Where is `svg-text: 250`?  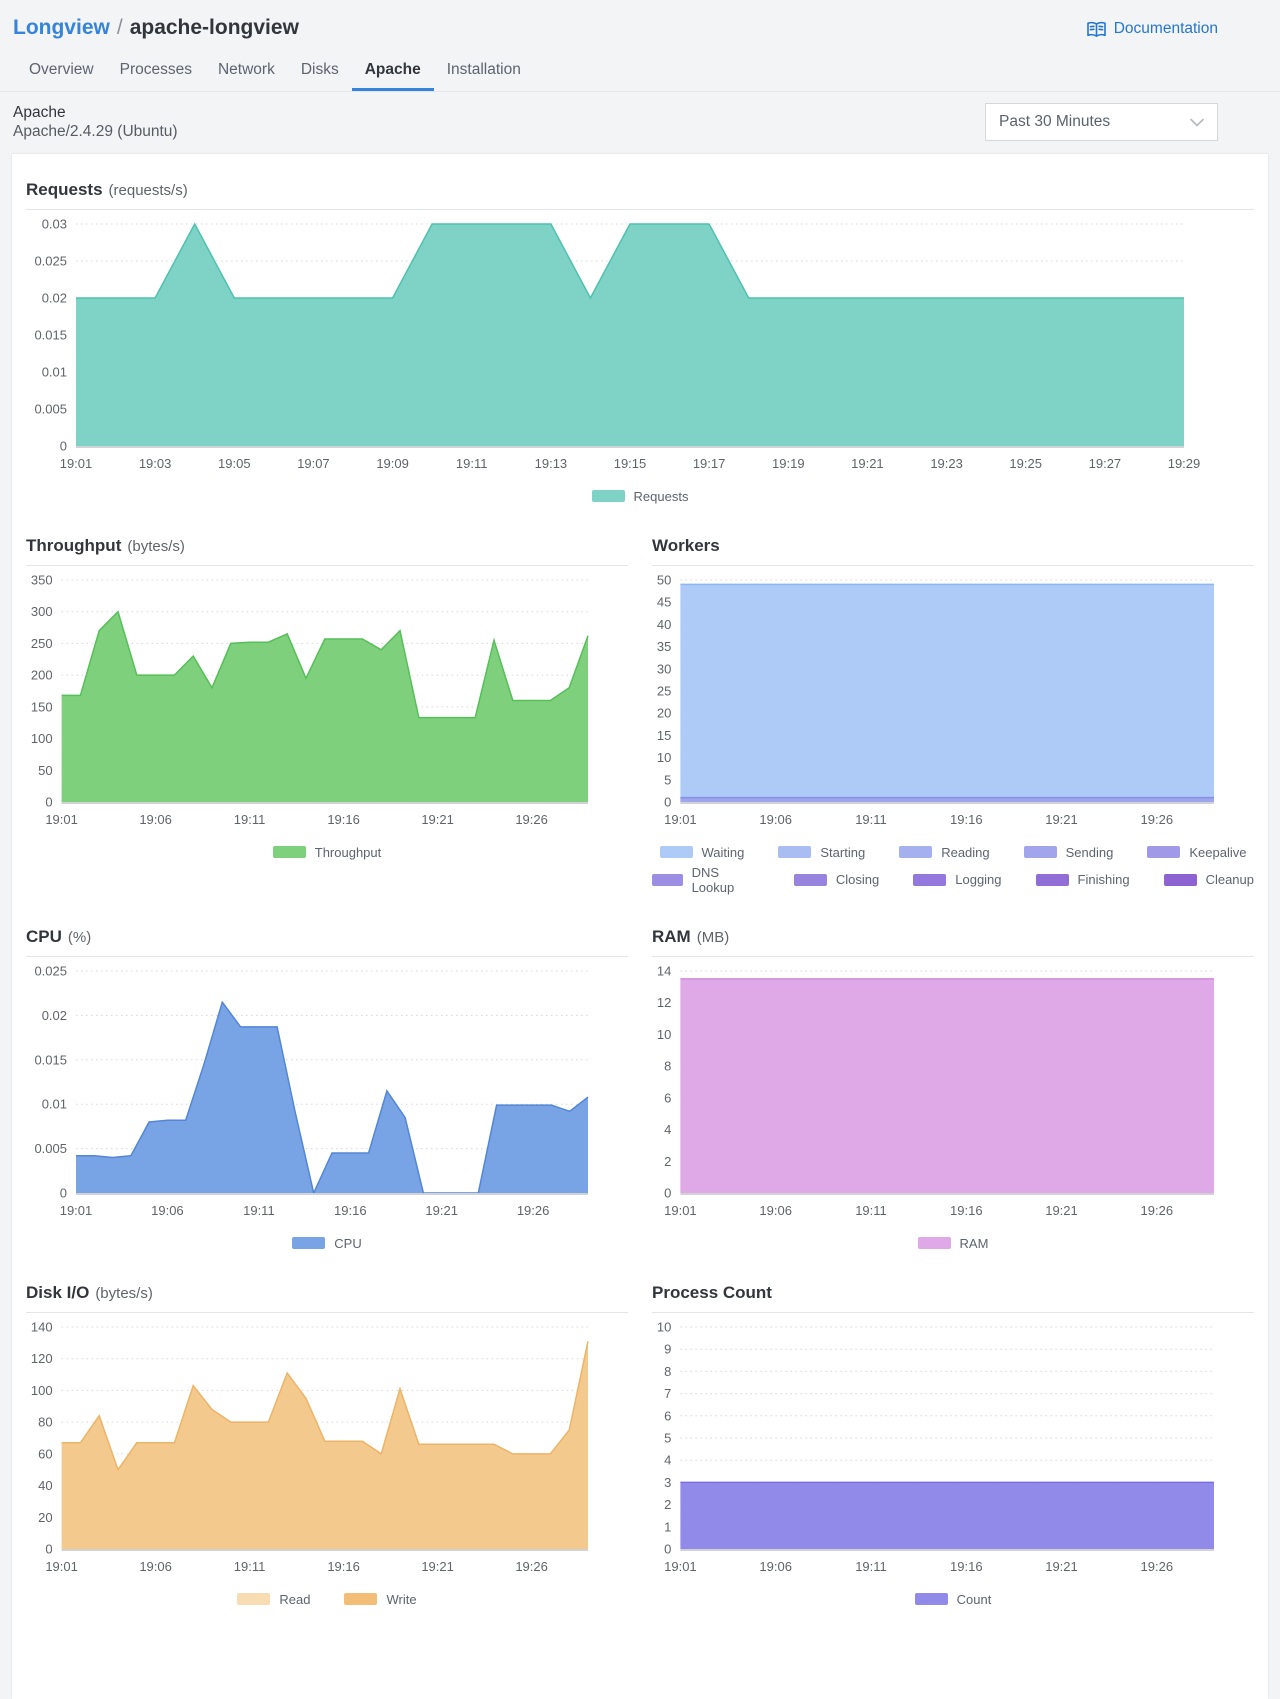 svg-text: 250 is located at coordinates (42, 643).